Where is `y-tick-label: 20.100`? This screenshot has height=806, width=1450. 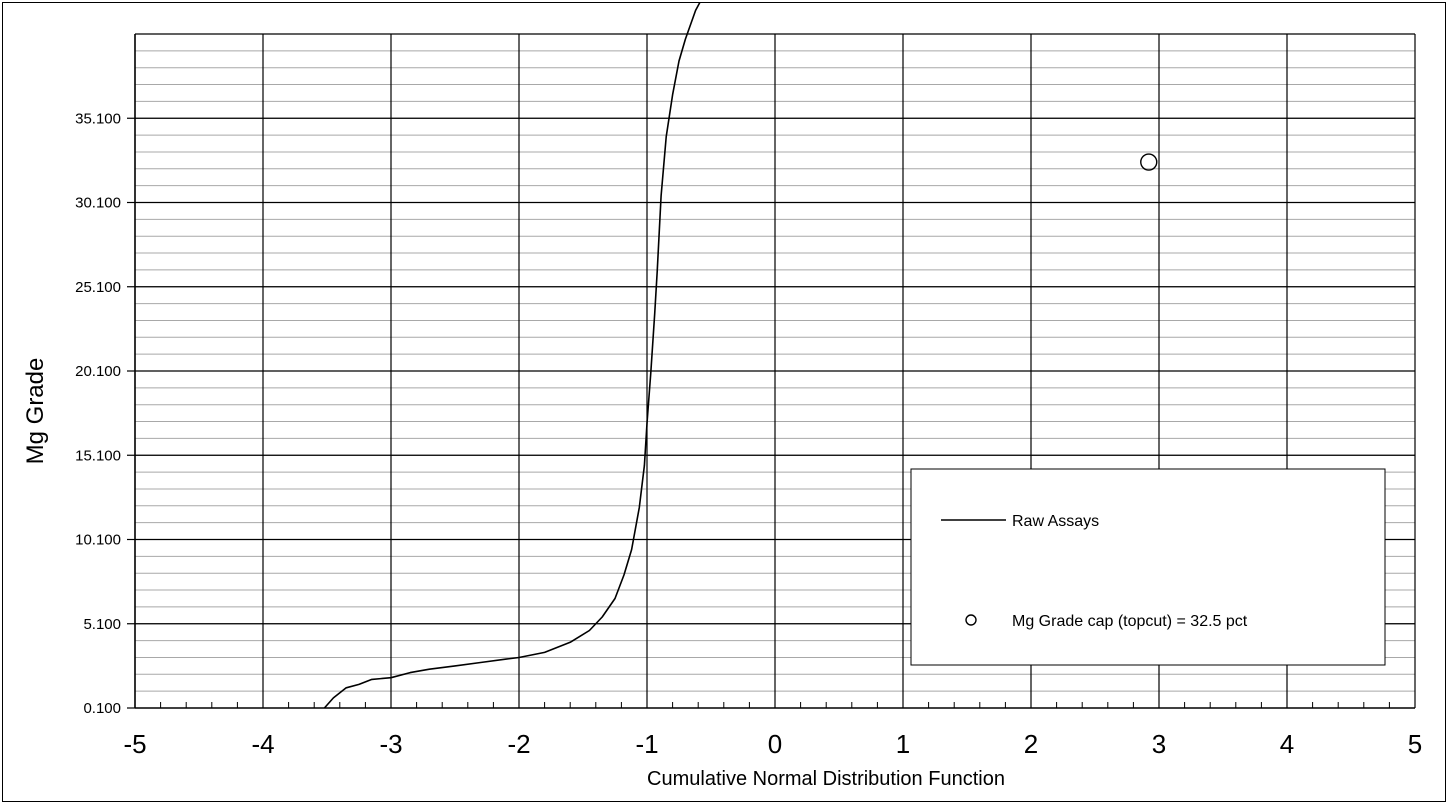 y-tick-label: 20.100 is located at coordinates (98, 371).